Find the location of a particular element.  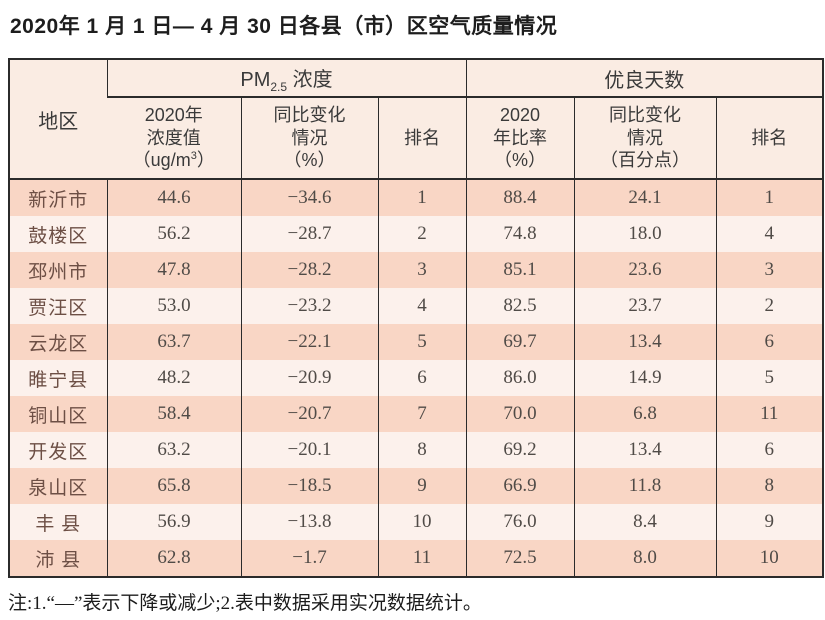

cell-pm-rank: 10 is located at coordinates (422, 522).